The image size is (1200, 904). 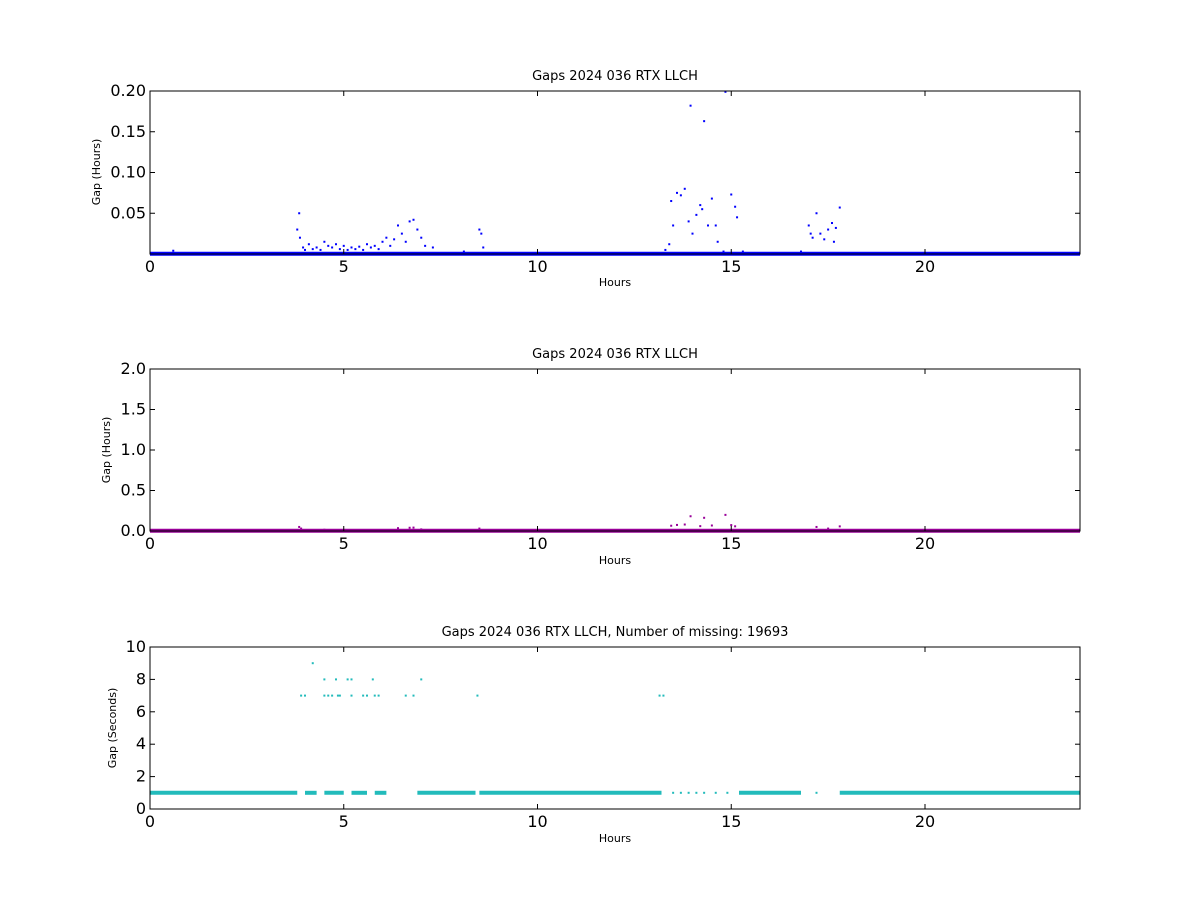 What do you see at coordinates (128, 172) in the screenshot?
I see `y-tick-label: 0.10` at bounding box center [128, 172].